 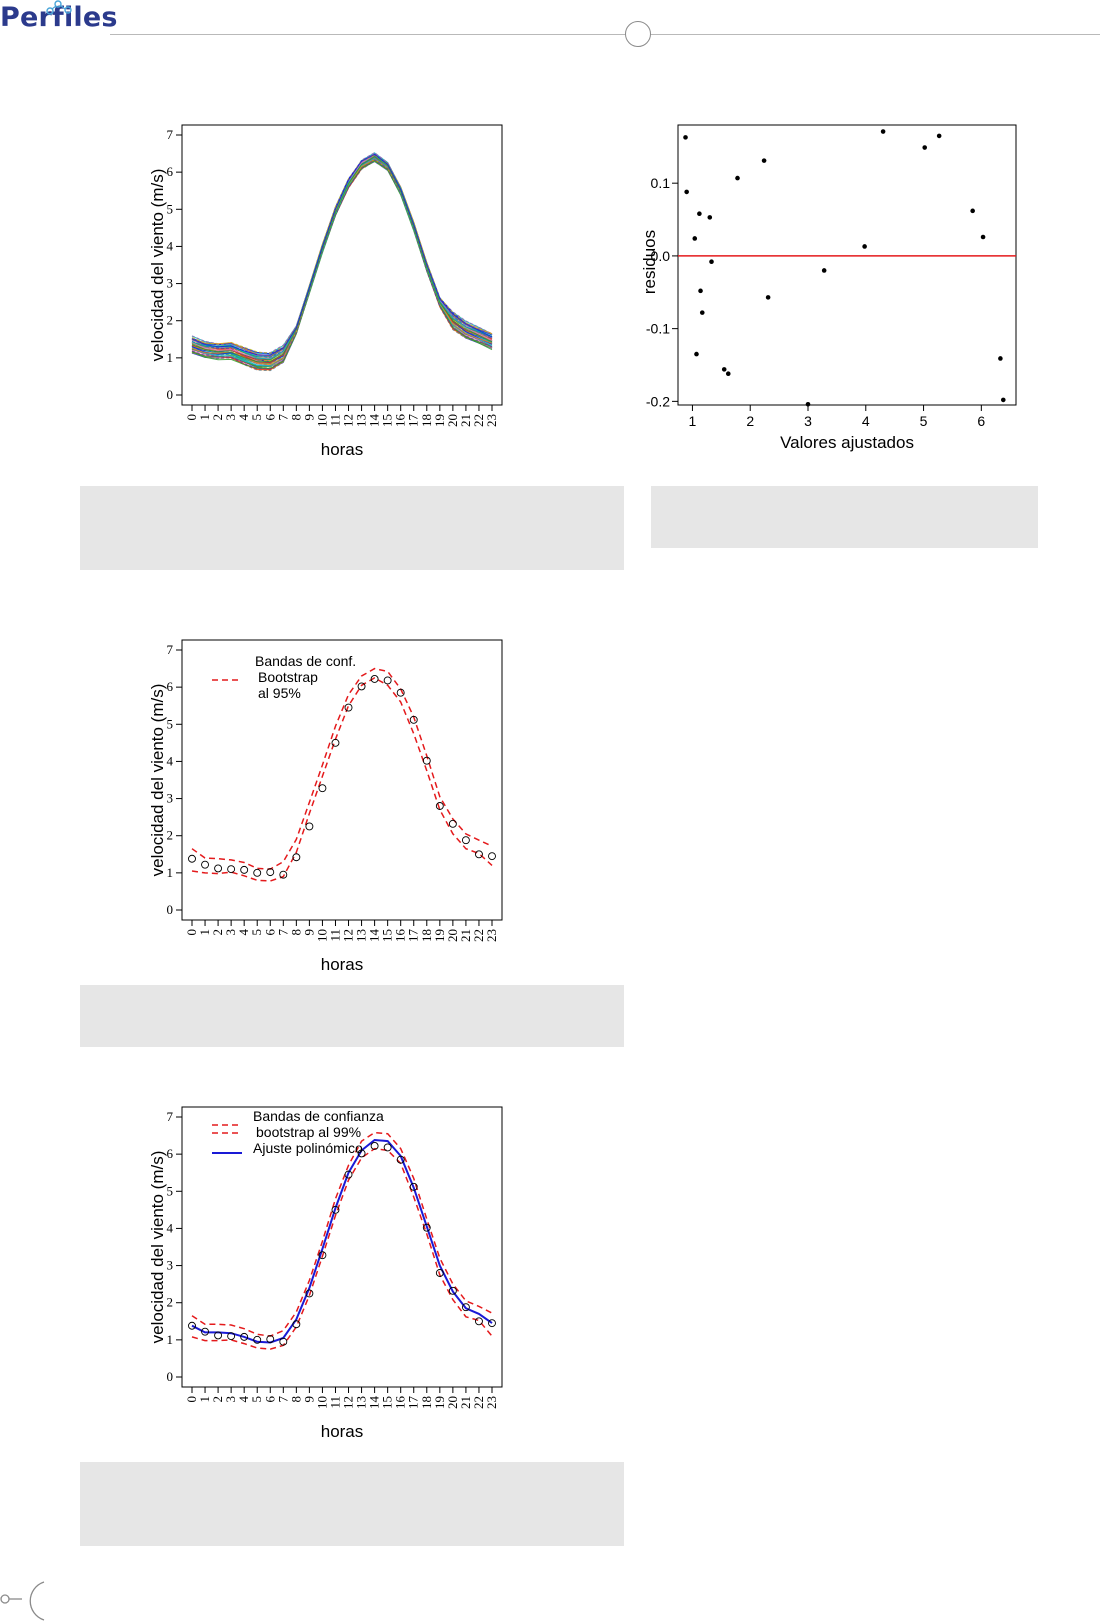 I want to click on y-tick-label: 0.0, so click(x=661, y=256).